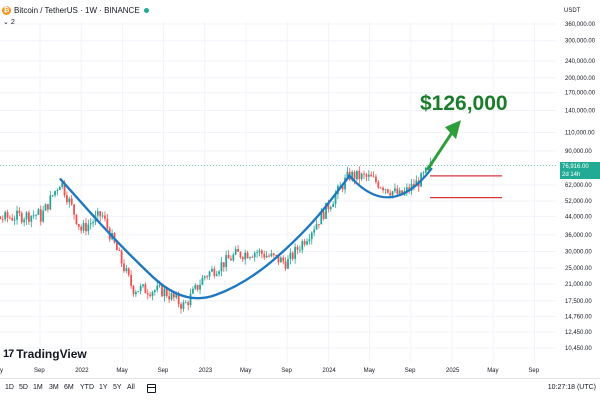 This screenshot has width=600, height=401. Describe the element at coordinates (69, 387) in the screenshot. I see `timeframe-6m: 6M` at that location.